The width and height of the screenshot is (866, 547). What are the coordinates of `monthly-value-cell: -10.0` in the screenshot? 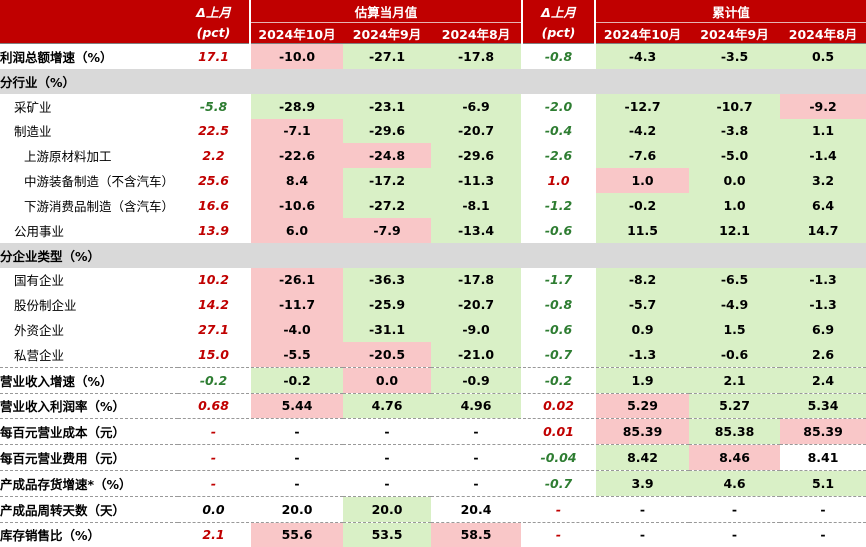 It's located at (296, 56).